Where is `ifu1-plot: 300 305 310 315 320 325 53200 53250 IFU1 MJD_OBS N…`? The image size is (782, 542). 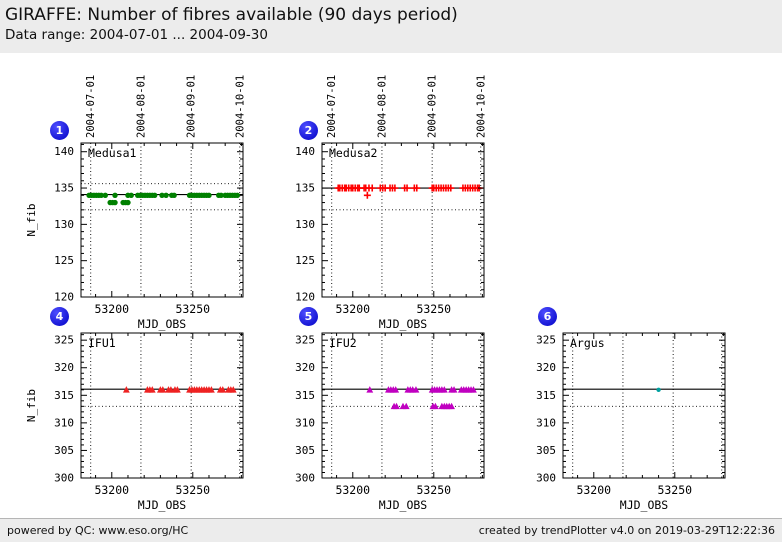 ifu1-plot: 300 305 310 315 320 325 53200 53250 IFU1 MJD_OBS N… is located at coordinates (134, 422).